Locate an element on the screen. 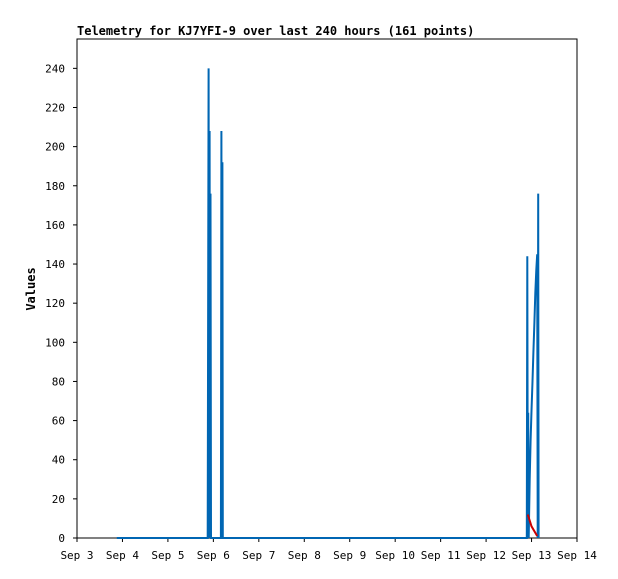 The width and height of the screenshot is (618, 579). x-tick-label: Sep 11 is located at coordinates (441, 555).